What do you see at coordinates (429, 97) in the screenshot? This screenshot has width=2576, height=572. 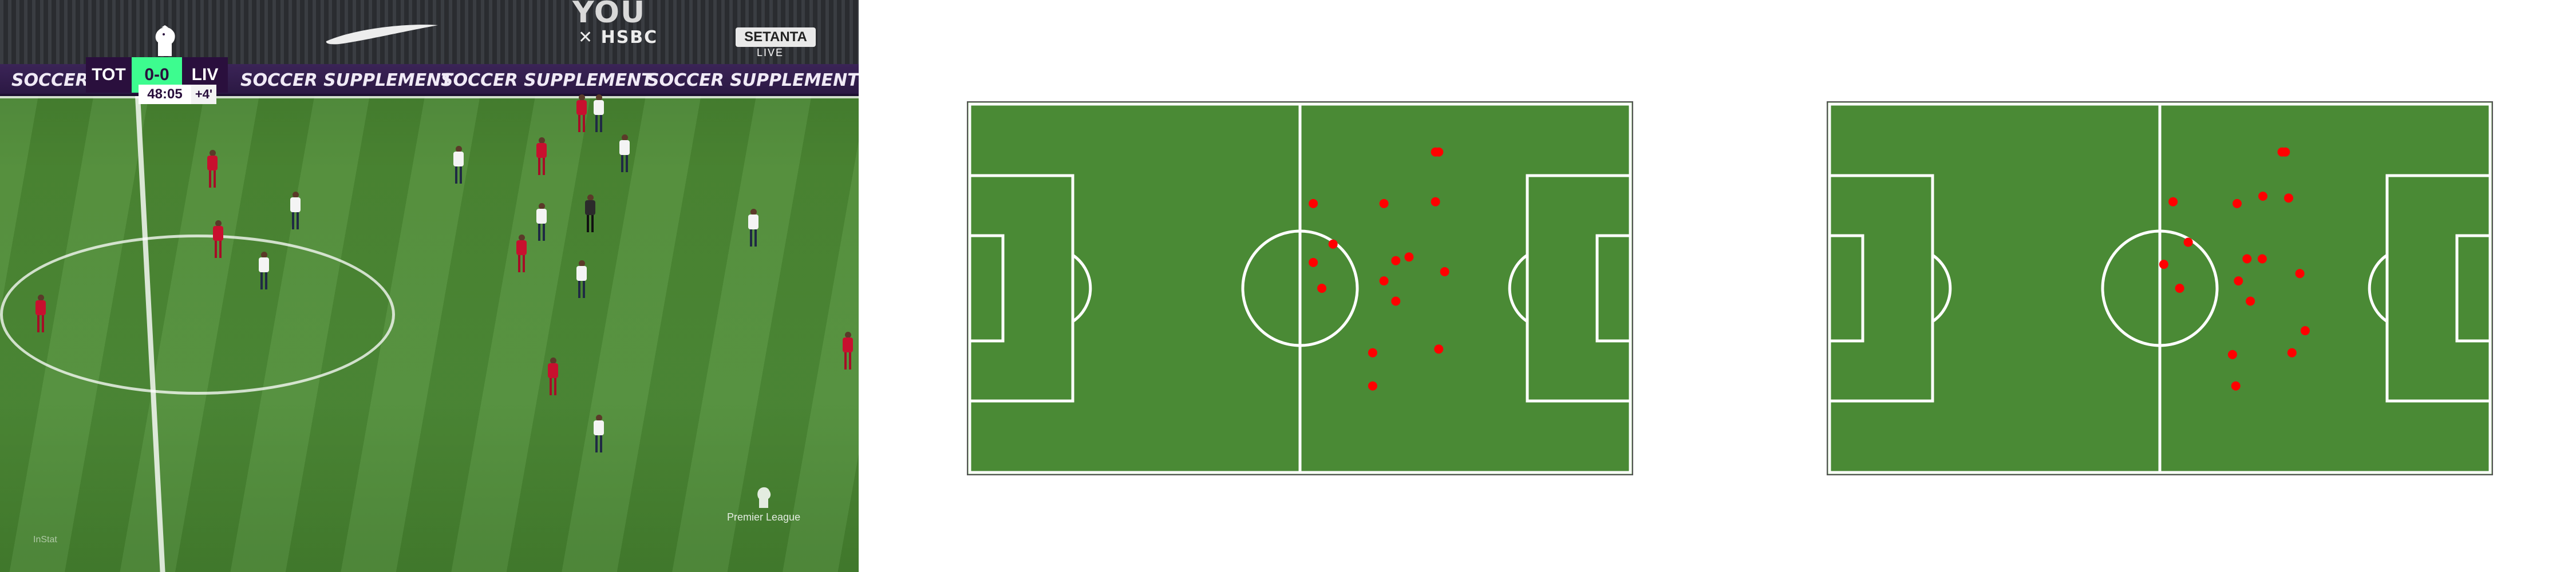 I see `touchline` at bounding box center [429, 97].